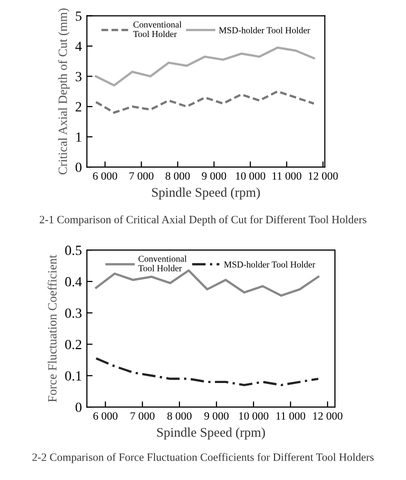 This screenshot has height=480, width=406. What do you see at coordinates (52, 328) in the screenshot?
I see `y-axis-title: Force Fluctuation Coefficient` at bounding box center [52, 328].